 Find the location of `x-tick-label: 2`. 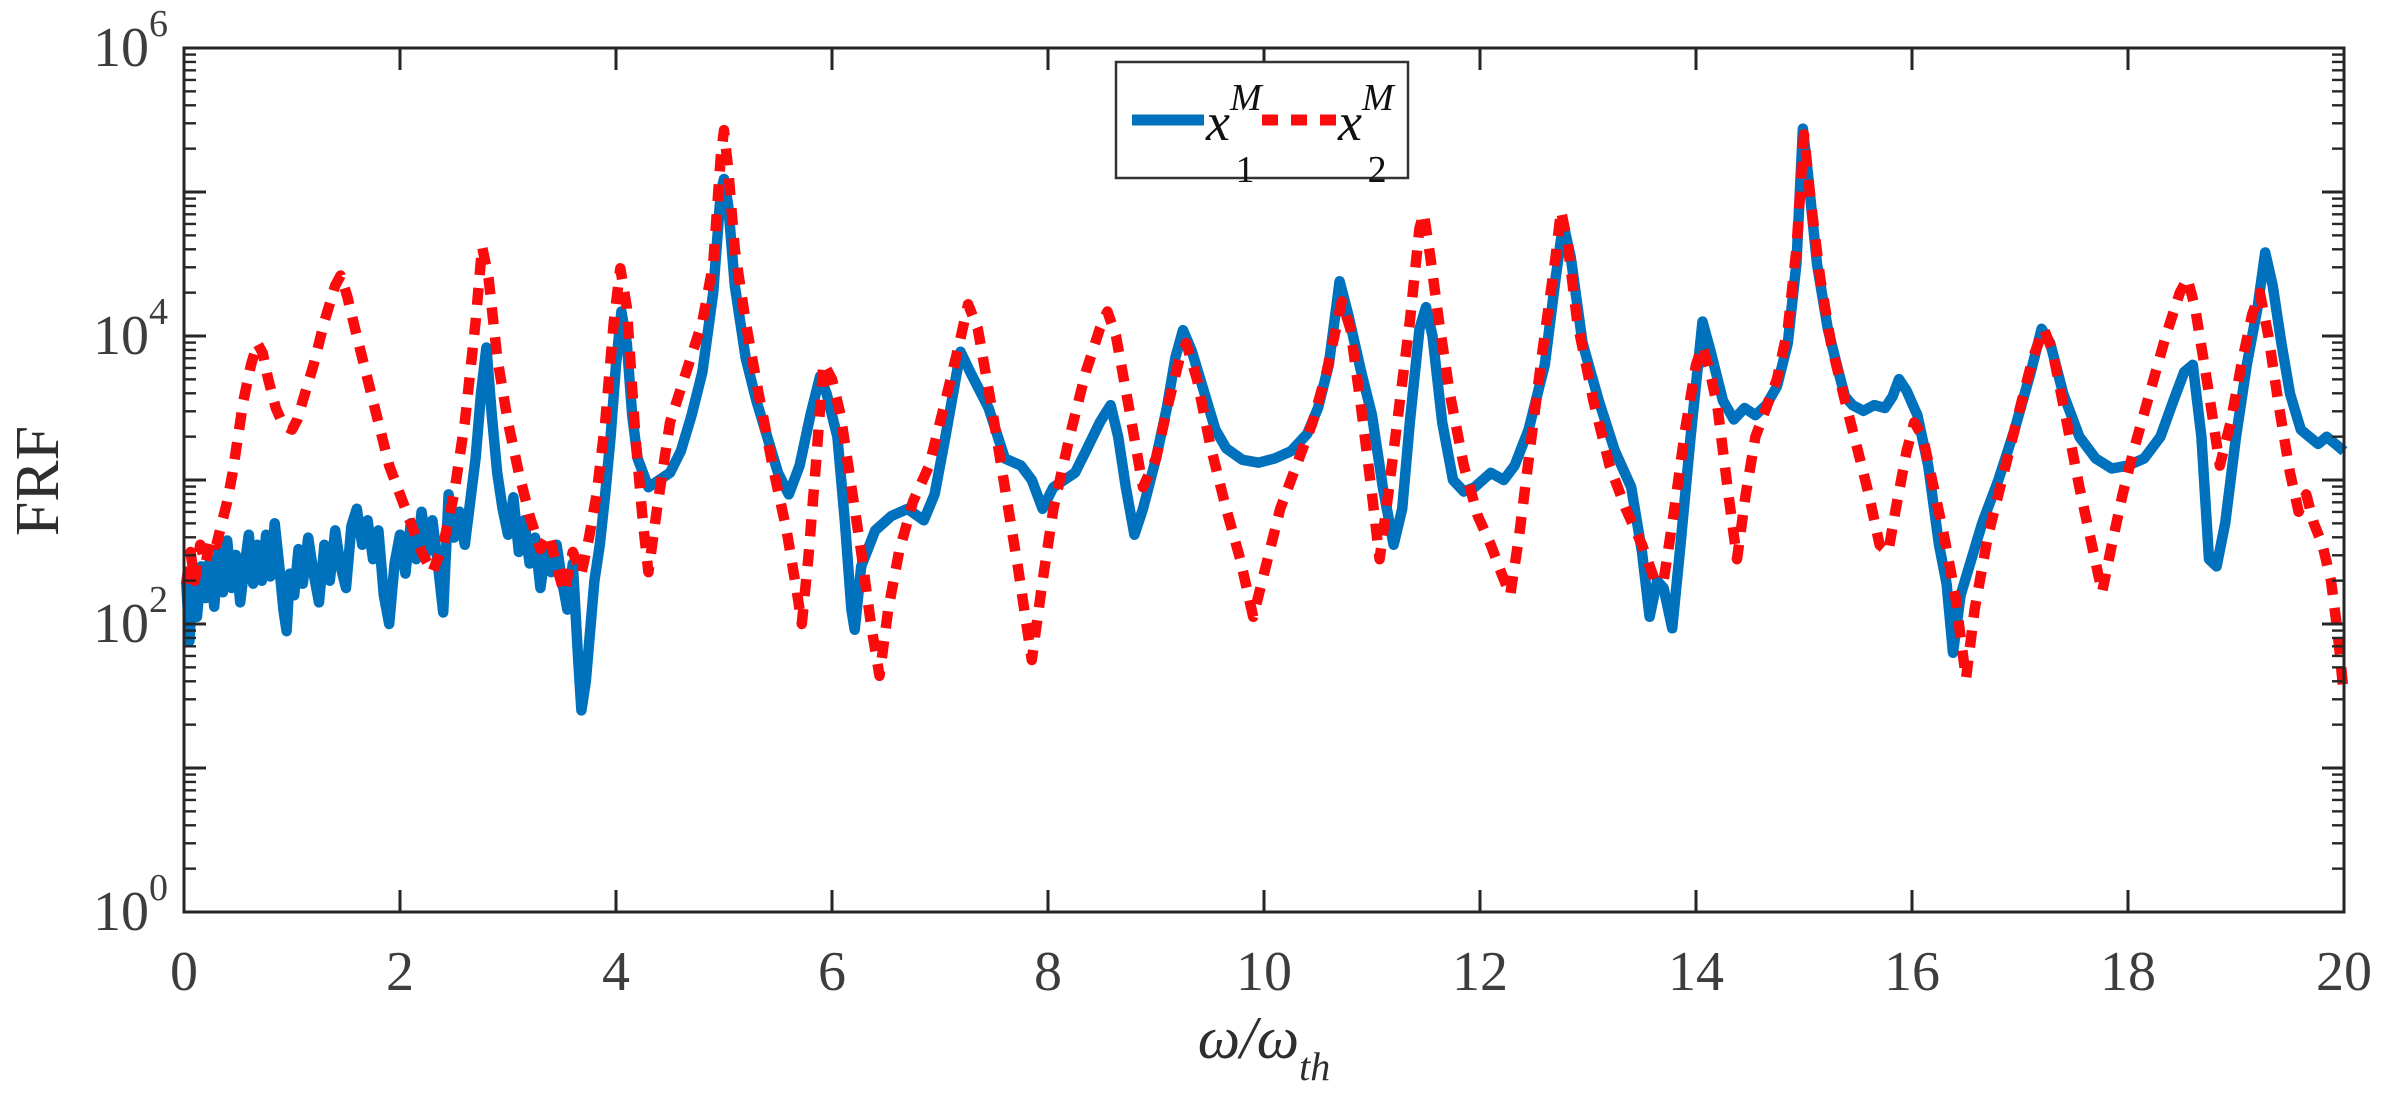

x-tick-label: 2 is located at coordinates (400, 972).